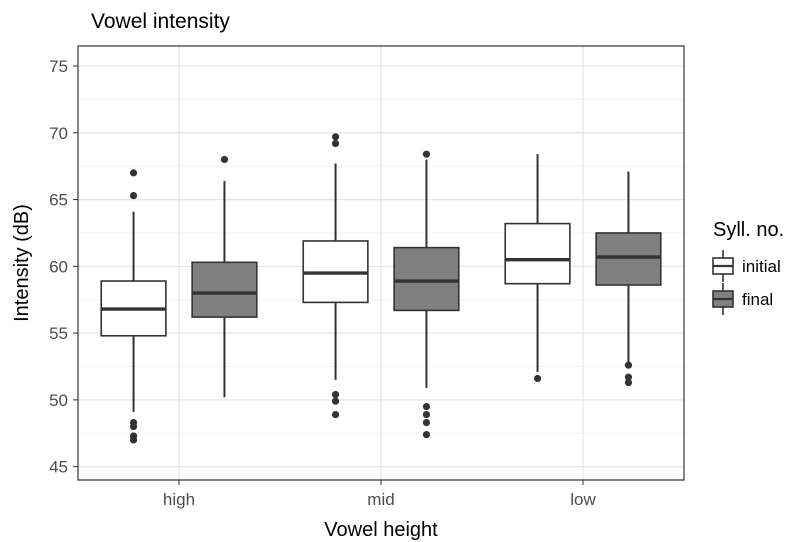 Image resolution: width=806 pixels, height=542 pixels. Describe the element at coordinates (133, 306) in the screenshot. I see `box-high-initial` at that location.